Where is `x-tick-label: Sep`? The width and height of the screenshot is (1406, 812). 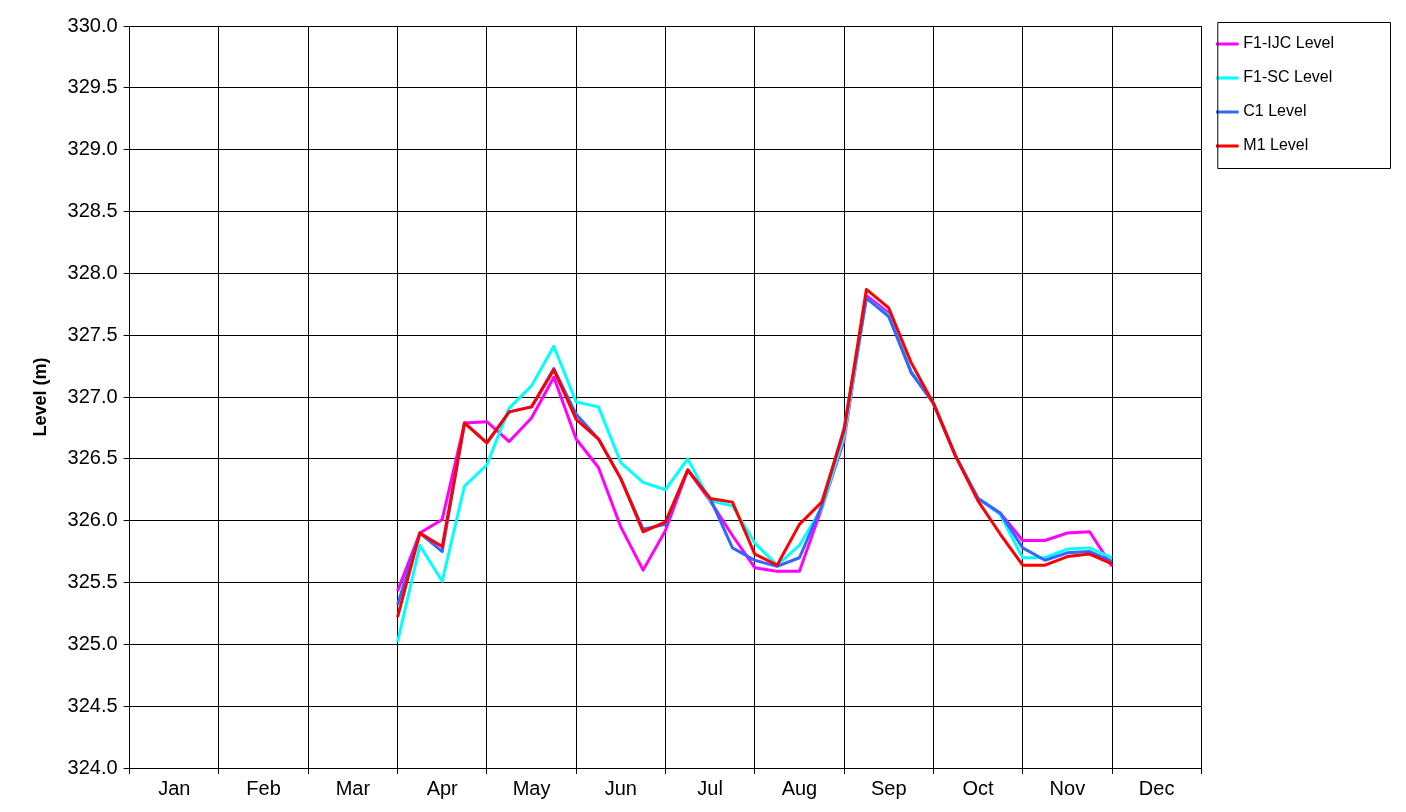 x-tick-label: Sep is located at coordinates (888, 787).